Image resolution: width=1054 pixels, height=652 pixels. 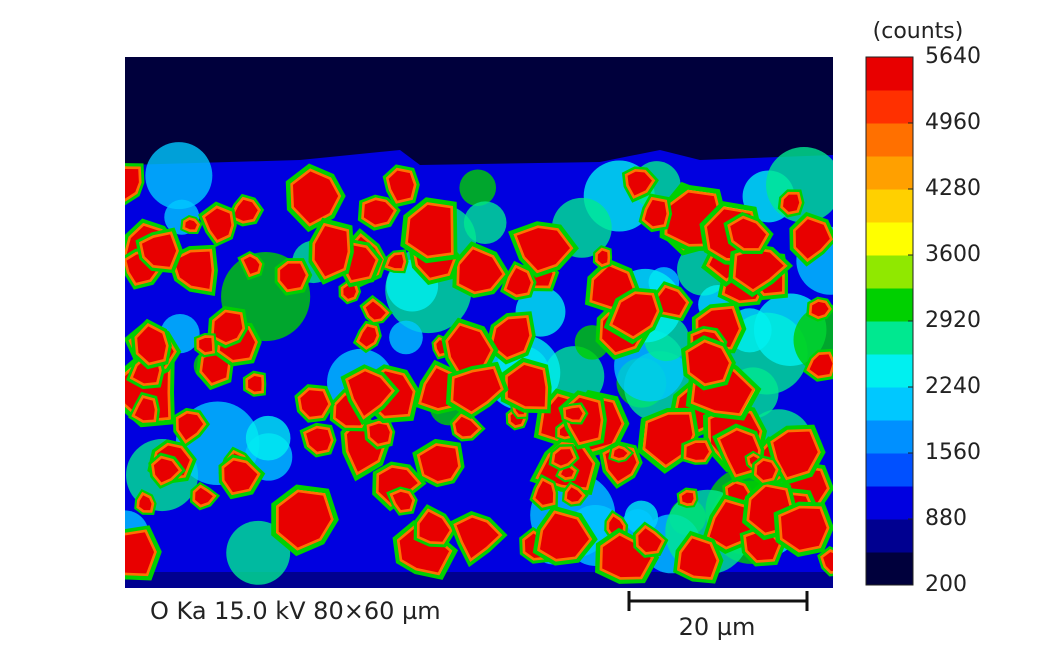 I want to click on scale-bar-label: 20 µm, so click(x=717, y=627).